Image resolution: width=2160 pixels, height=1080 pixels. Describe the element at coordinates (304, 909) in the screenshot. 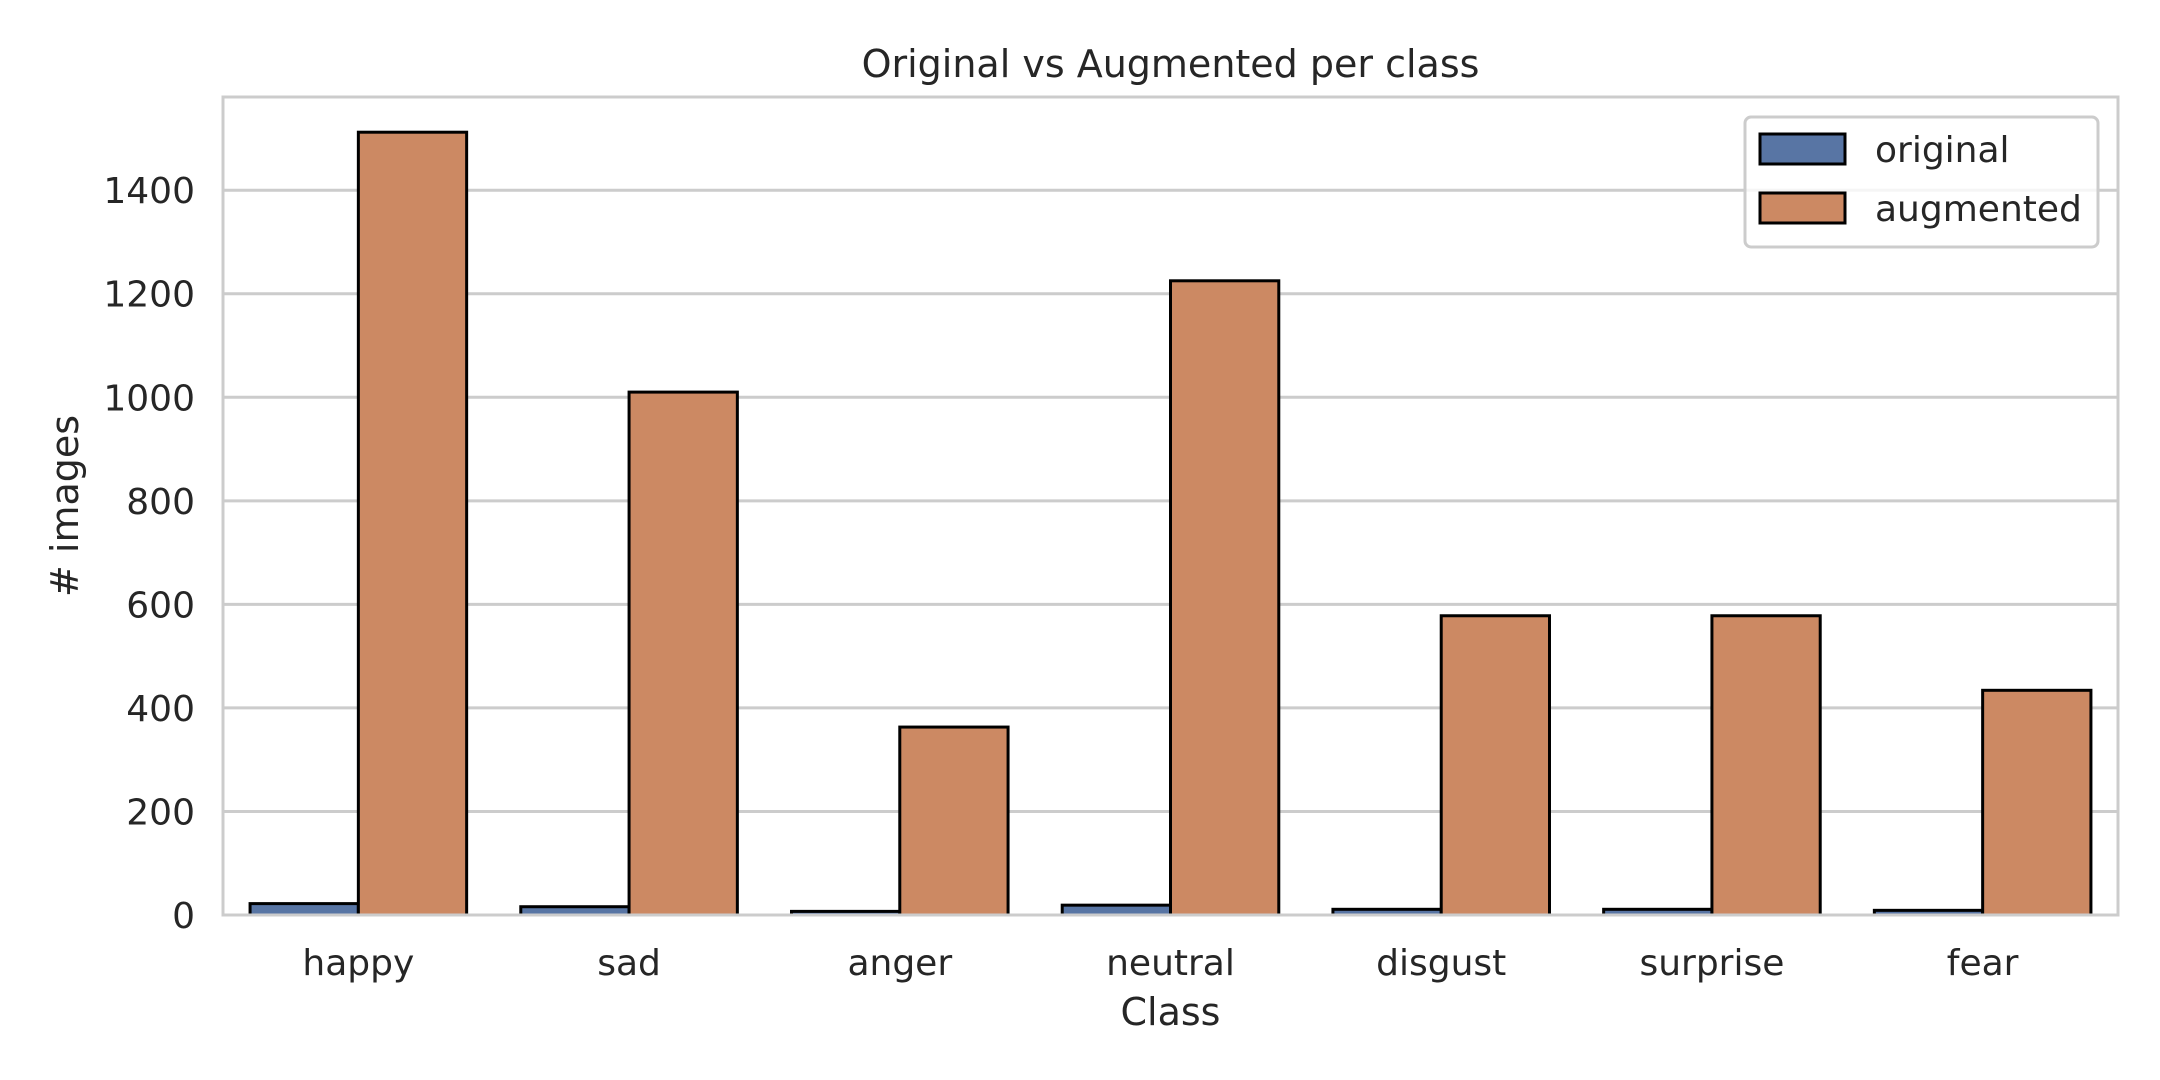

I see `bar-original-happy` at that location.